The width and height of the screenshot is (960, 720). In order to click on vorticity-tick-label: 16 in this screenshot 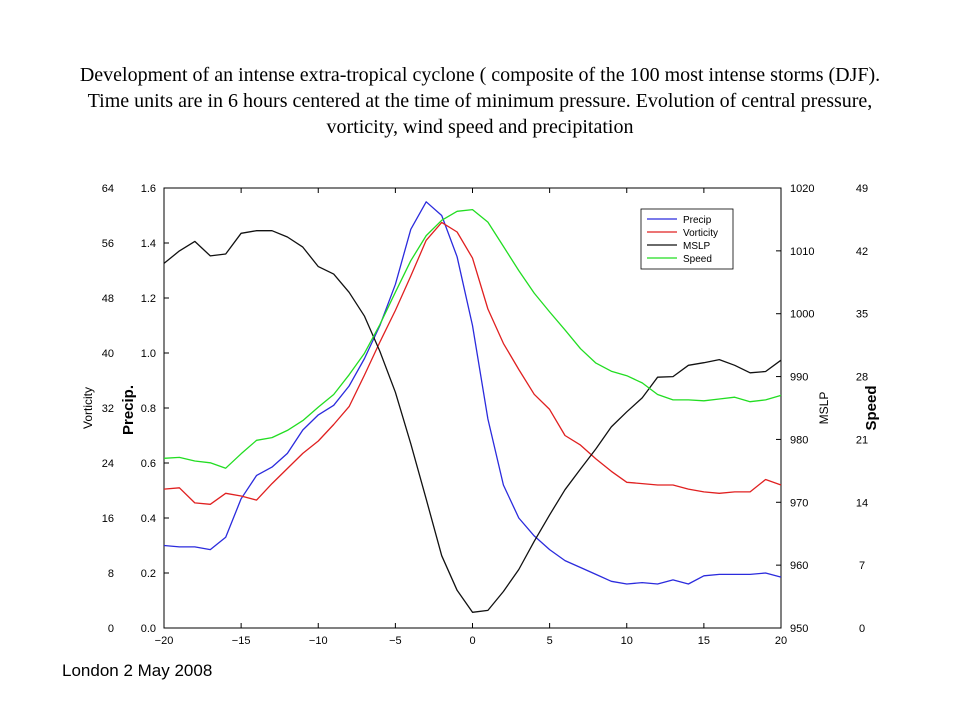, I will do `click(108, 519)`.